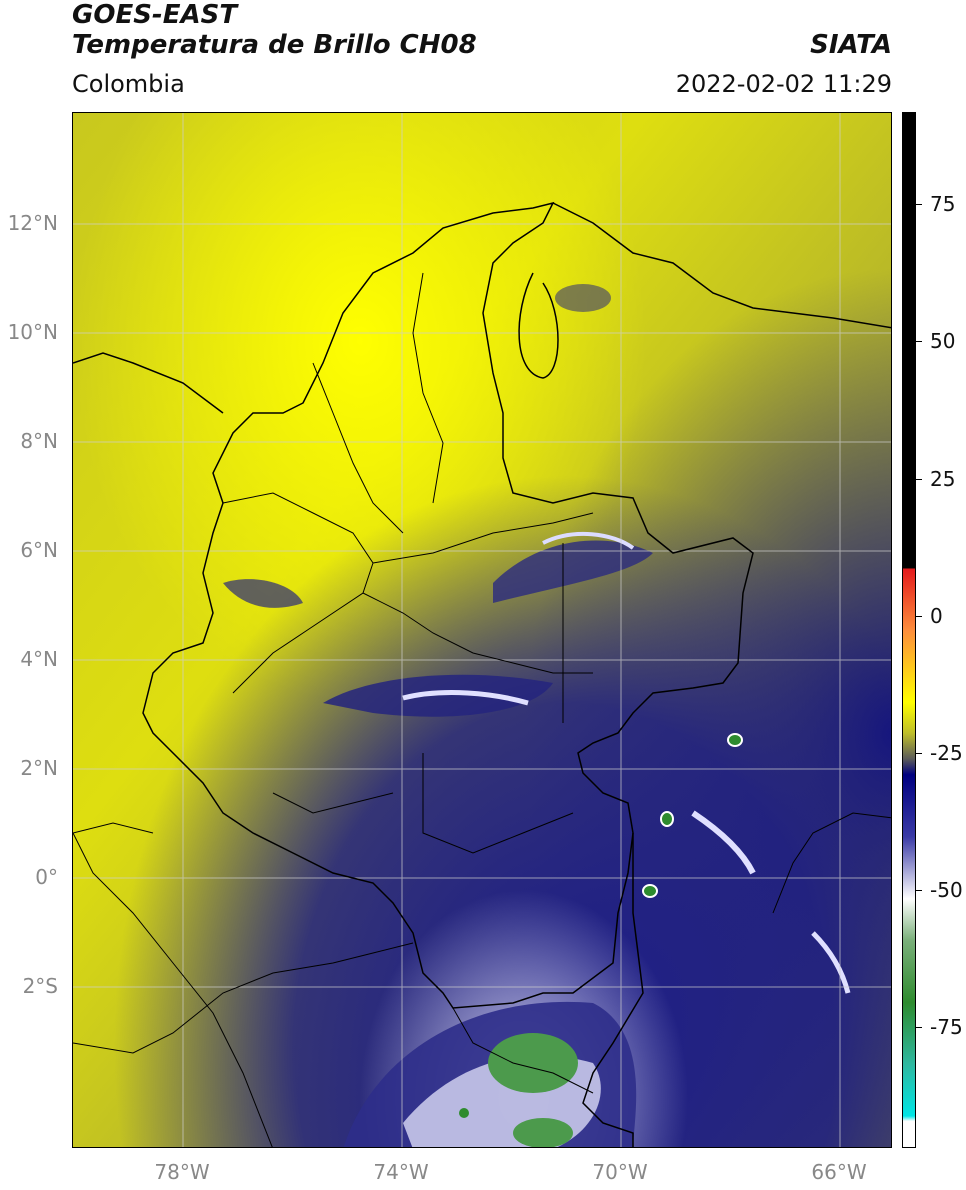  I want to click on region-label: Colombia, so click(128, 84).